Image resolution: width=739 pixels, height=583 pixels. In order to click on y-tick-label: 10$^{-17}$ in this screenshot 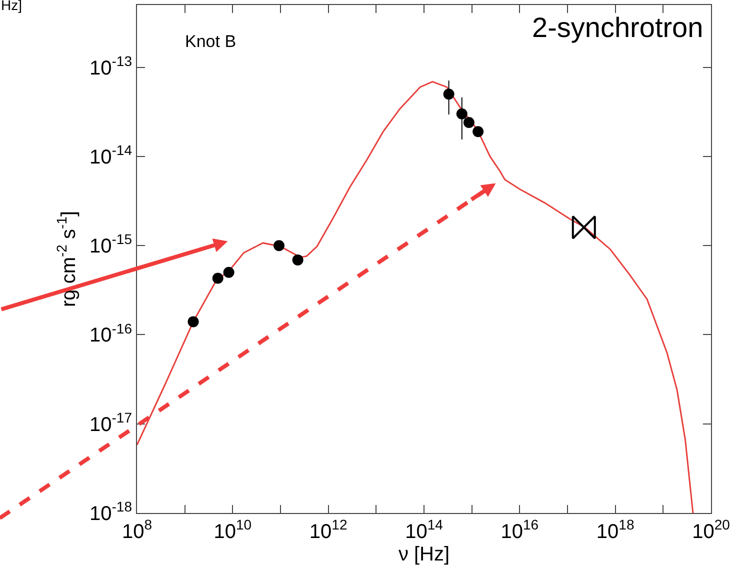, I will do `click(111, 422)`.